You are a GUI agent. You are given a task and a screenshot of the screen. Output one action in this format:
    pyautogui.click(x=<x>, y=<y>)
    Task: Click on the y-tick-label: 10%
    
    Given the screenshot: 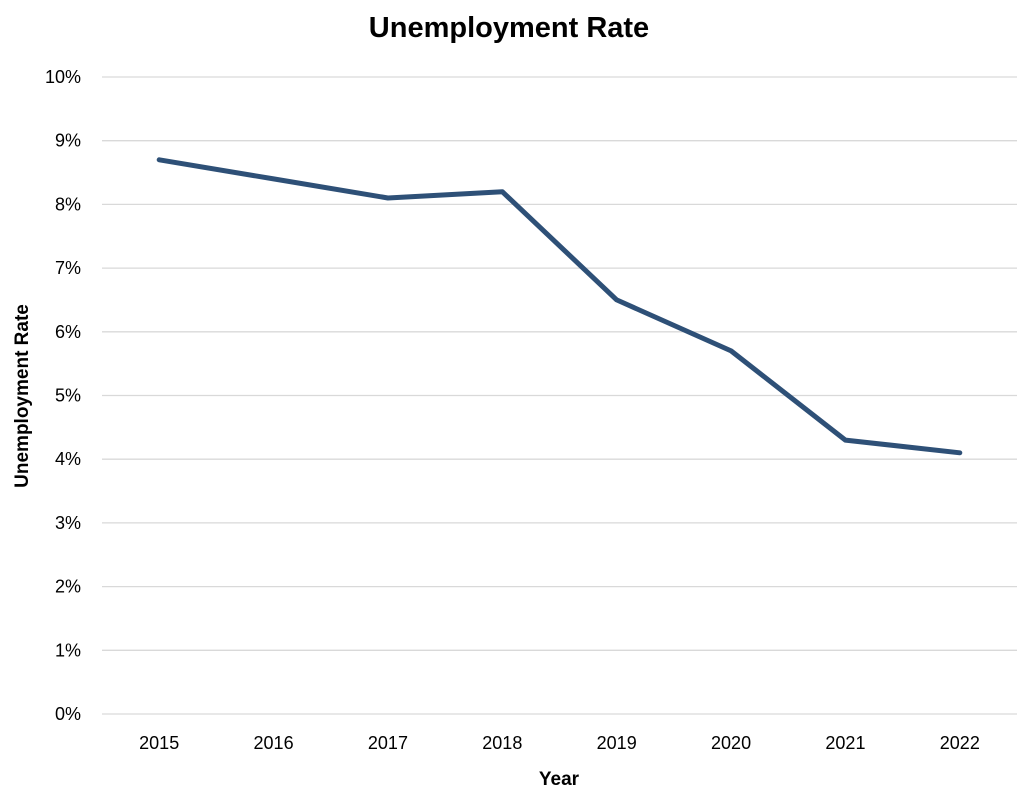 What is the action you would take?
    pyautogui.click(x=63, y=77)
    